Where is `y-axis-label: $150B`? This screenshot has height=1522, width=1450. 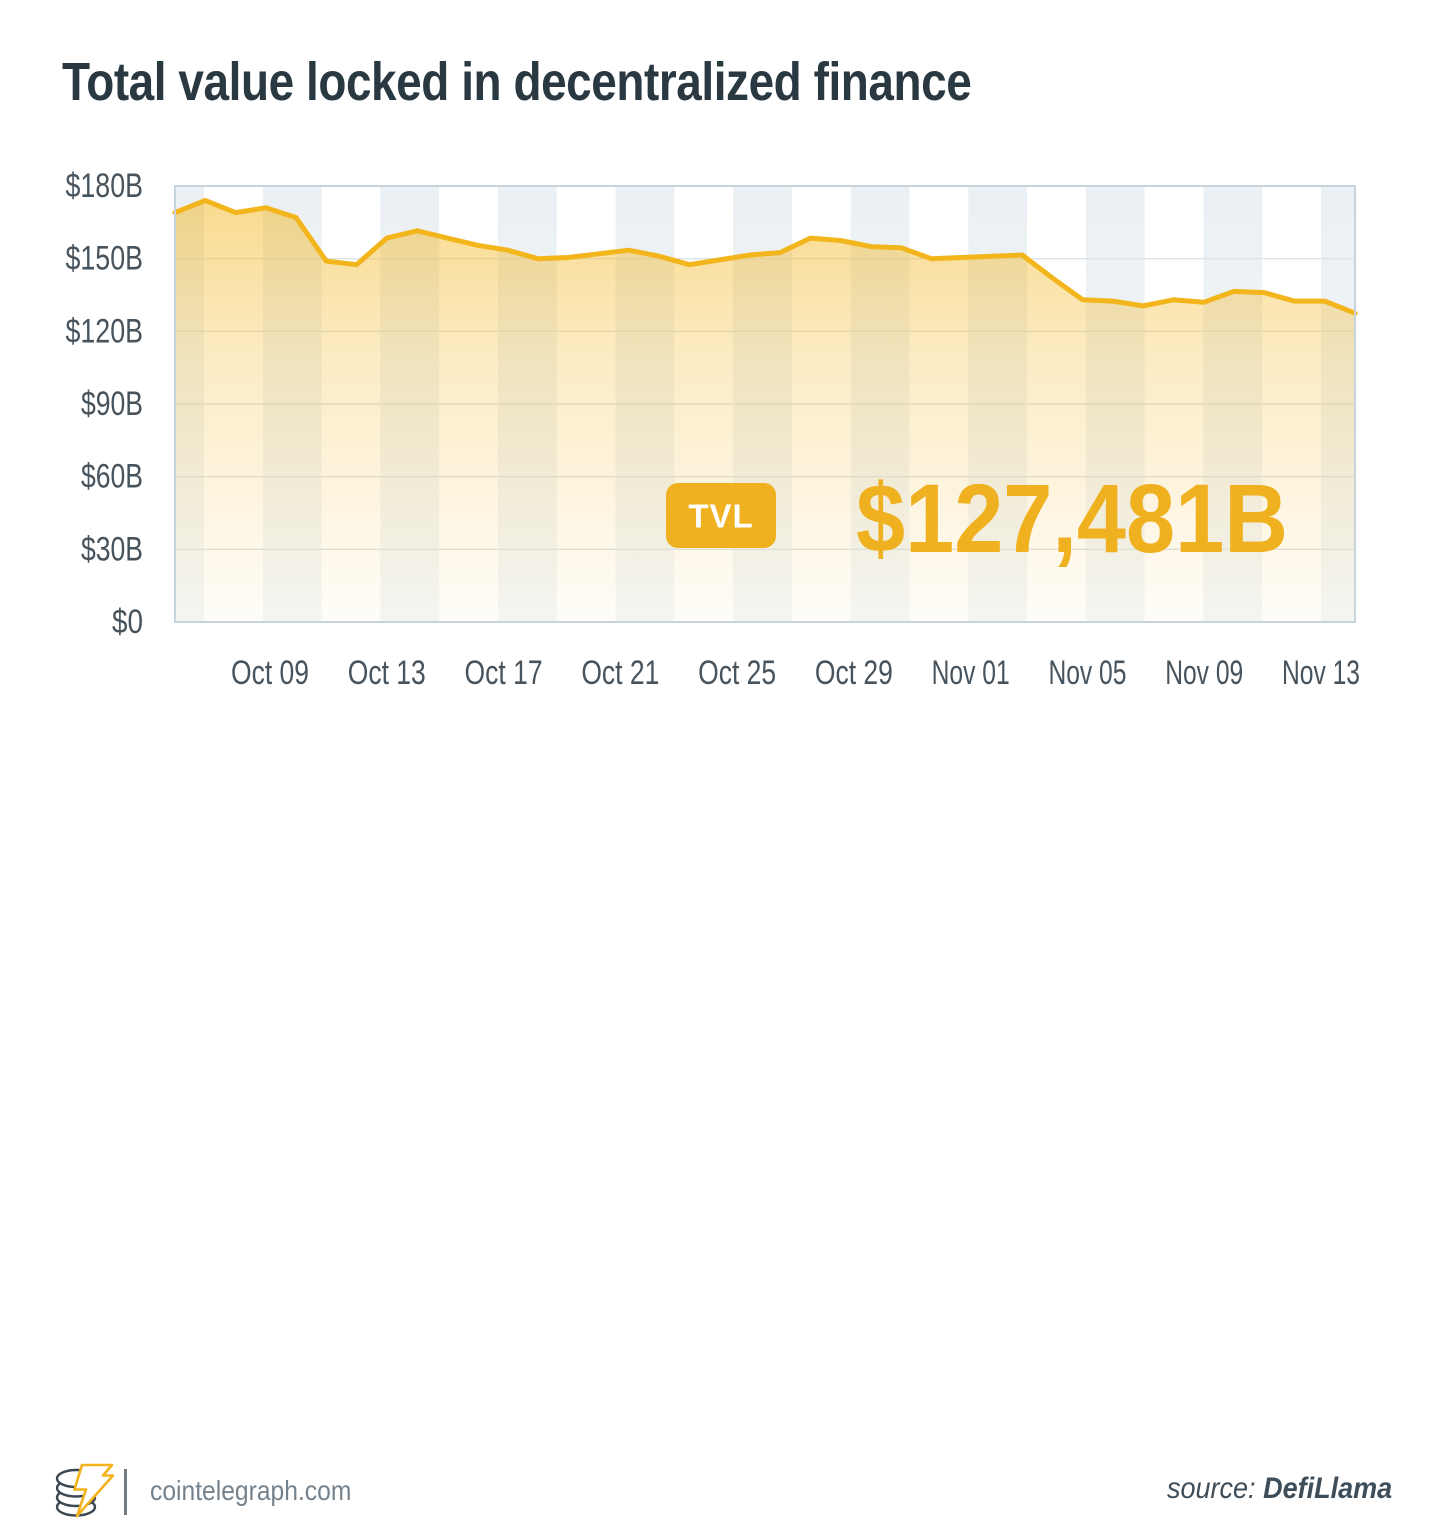
y-axis-label: $150B is located at coordinates (105, 259).